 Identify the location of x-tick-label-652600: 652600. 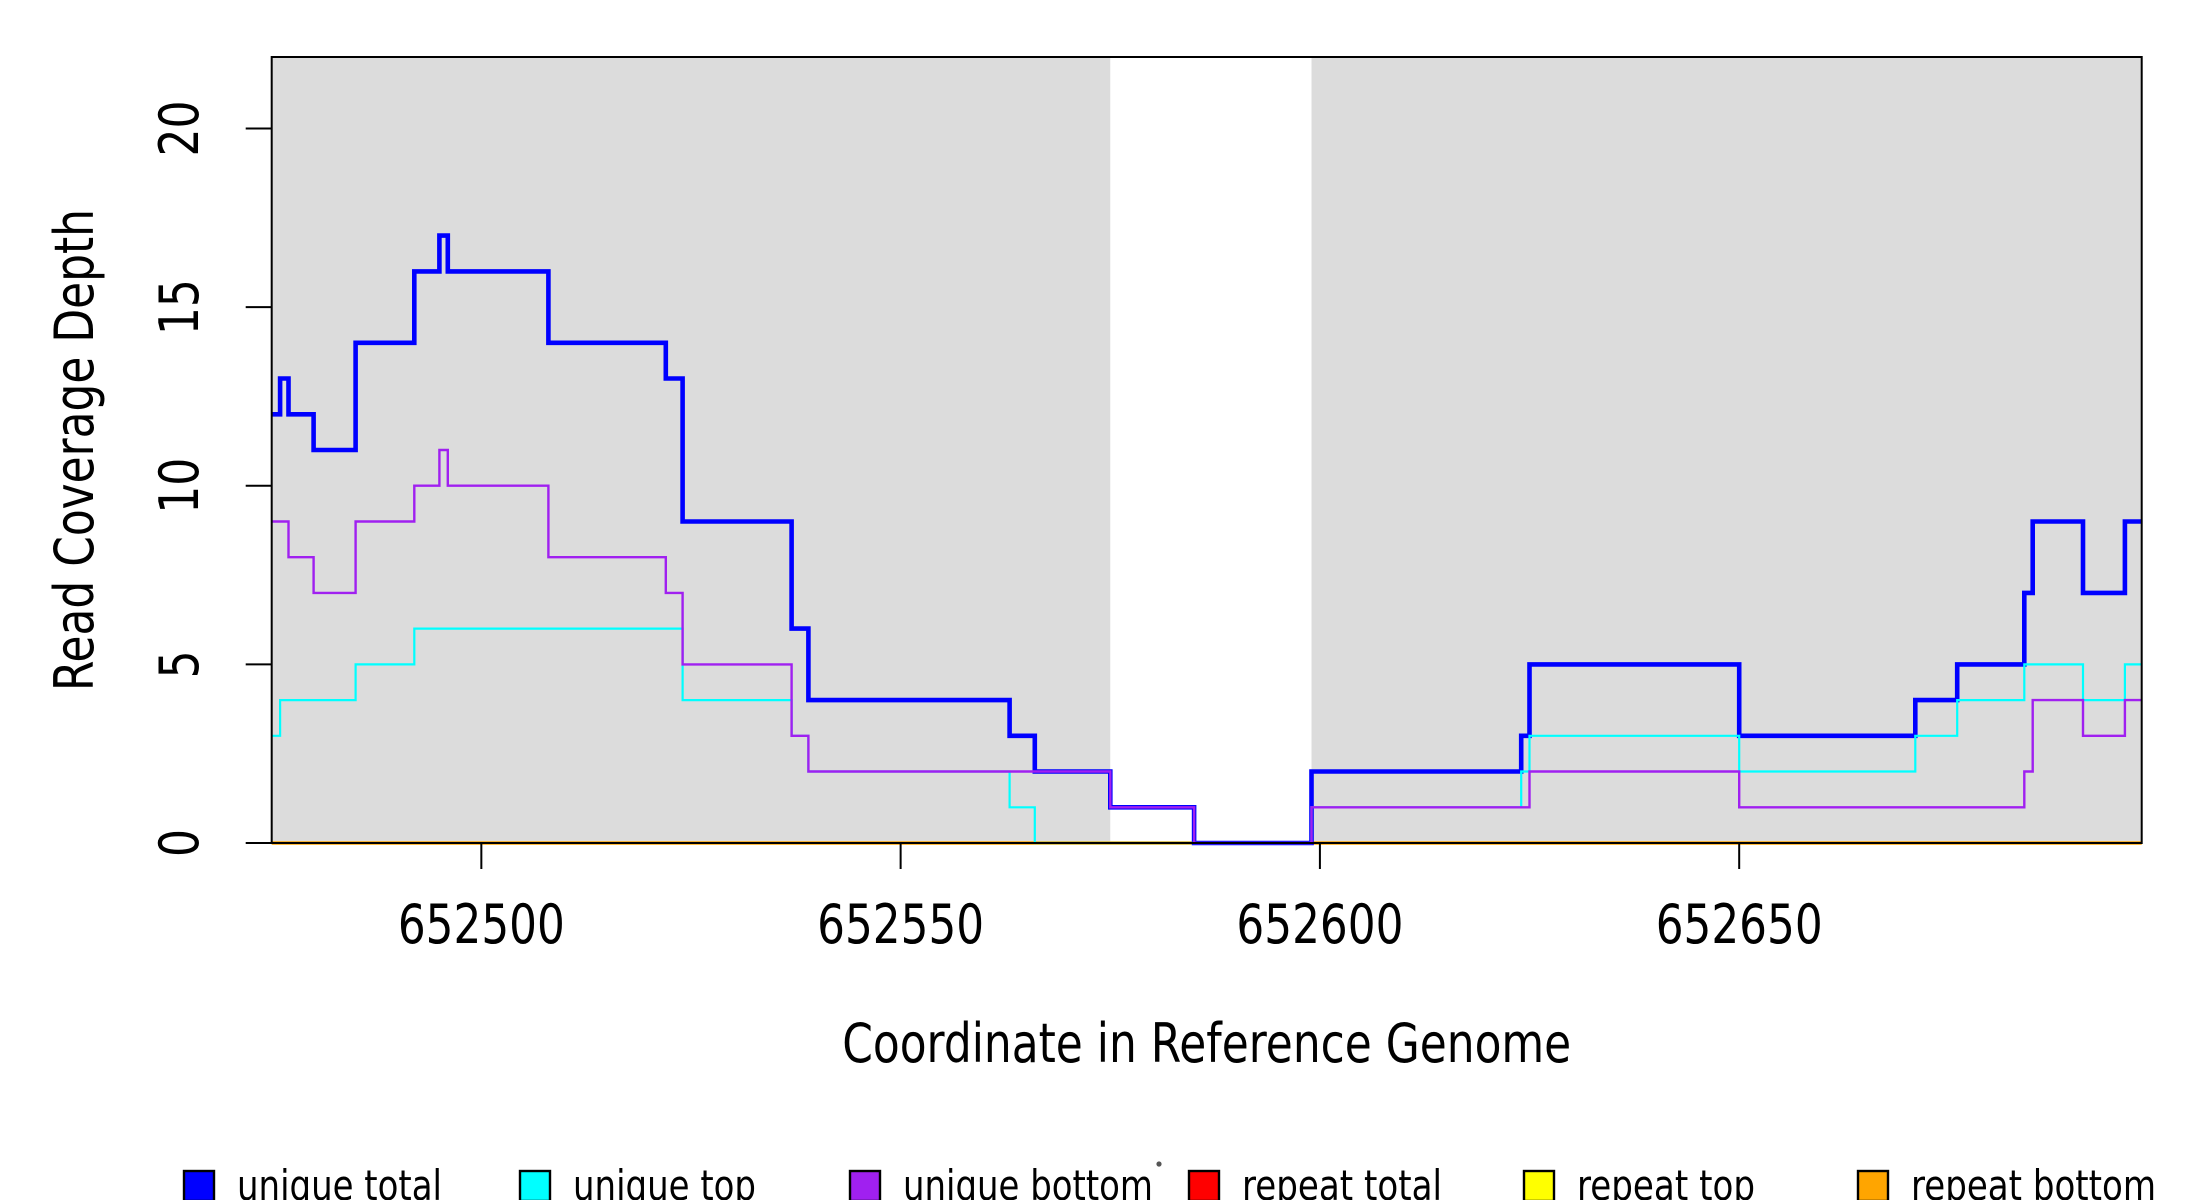
(1319, 924).